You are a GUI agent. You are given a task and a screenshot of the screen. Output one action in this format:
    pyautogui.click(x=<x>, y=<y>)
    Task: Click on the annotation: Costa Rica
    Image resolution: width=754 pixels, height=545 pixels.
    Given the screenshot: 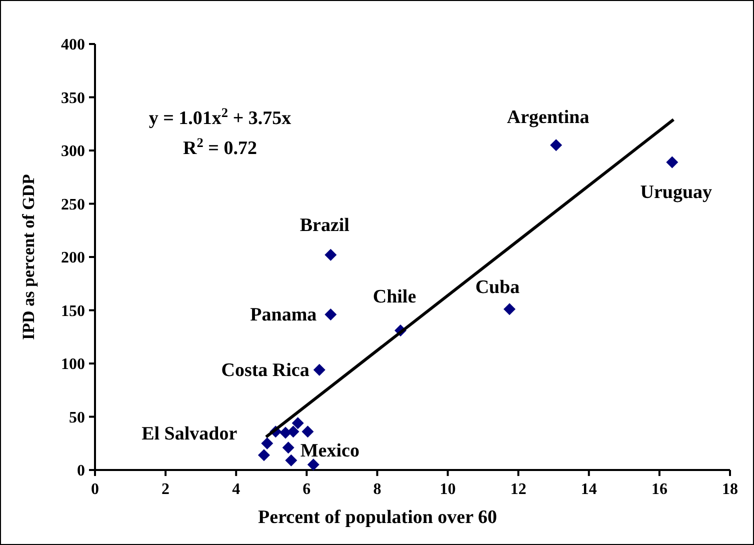 What is the action you would take?
    pyautogui.click(x=265, y=370)
    